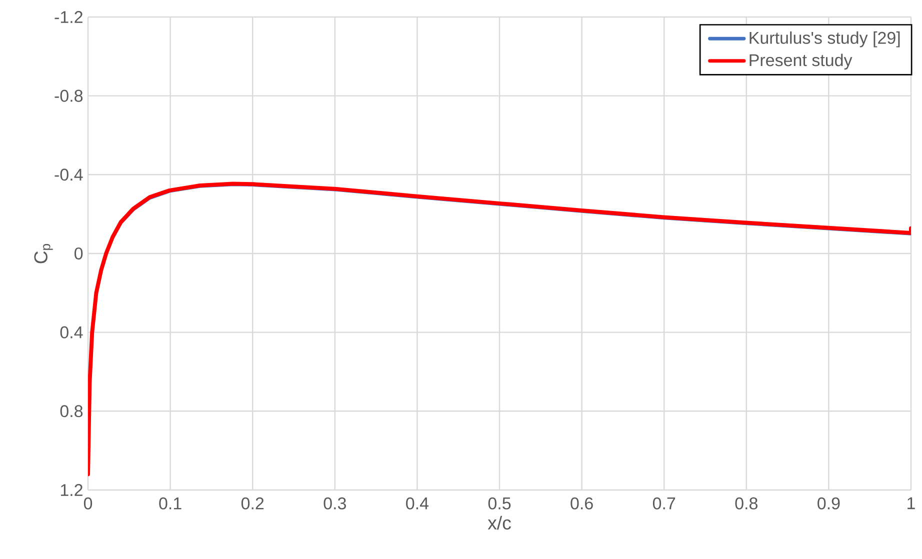 This screenshot has width=922, height=559. I want to click on x-tick-label: 0.8, so click(746, 503).